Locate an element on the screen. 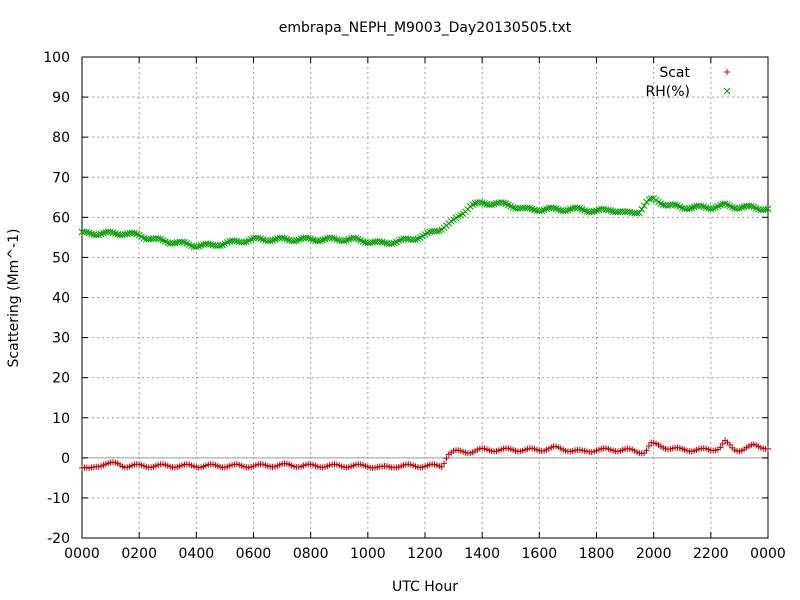 Image resolution: width=800 pixels, height=600 pixels. series-scat is located at coordinates (425, 454).